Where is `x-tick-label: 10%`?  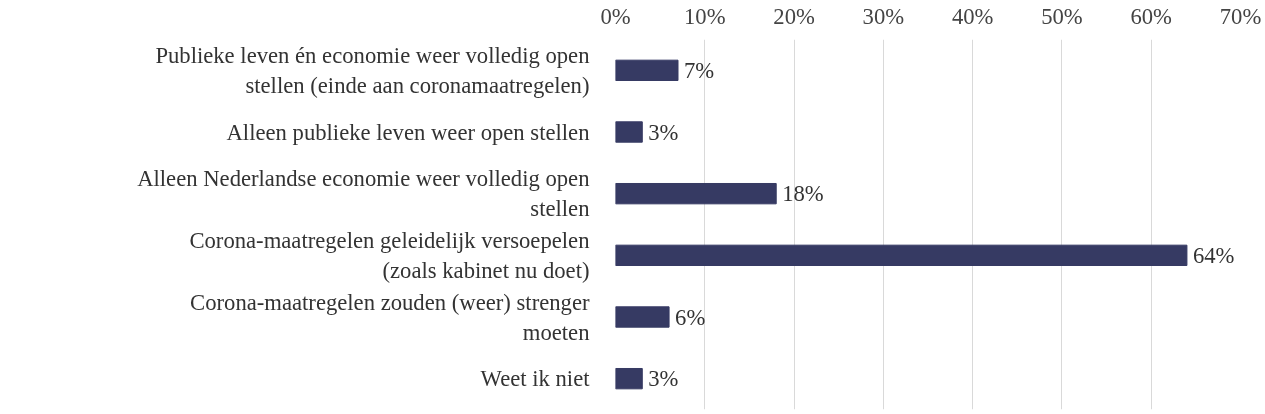
x-tick-label: 10% is located at coordinates (705, 16).